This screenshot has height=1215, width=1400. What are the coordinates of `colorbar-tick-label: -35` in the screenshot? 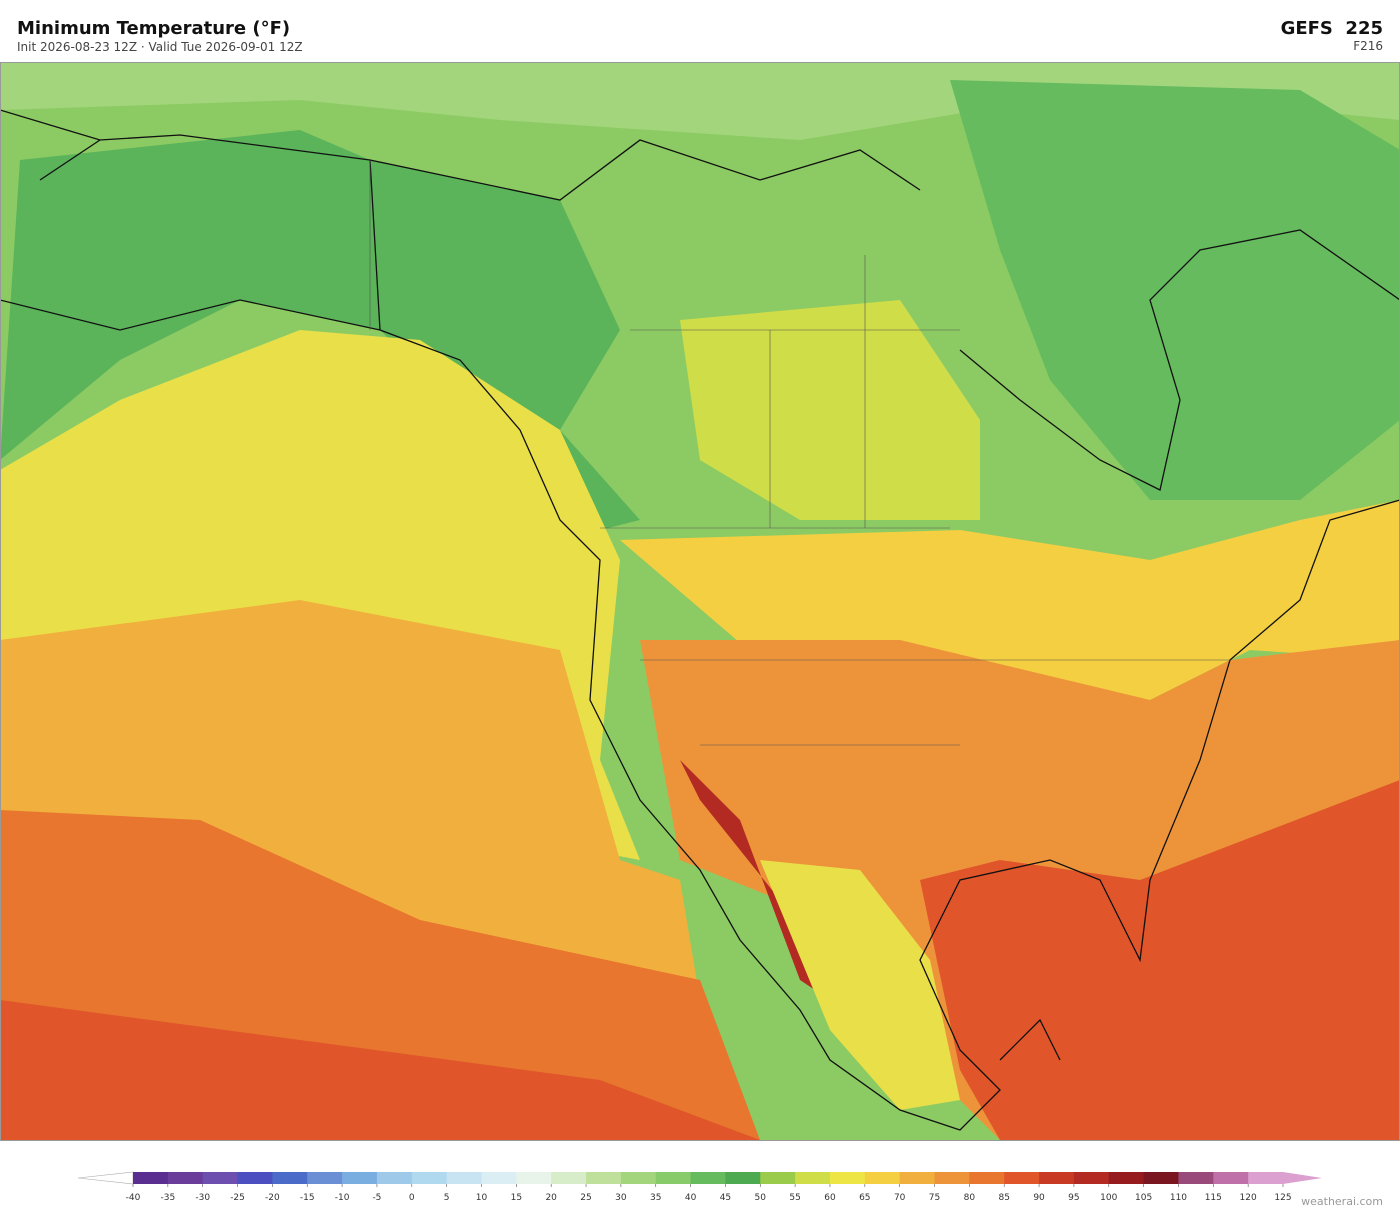 It's located at (167, 1198).